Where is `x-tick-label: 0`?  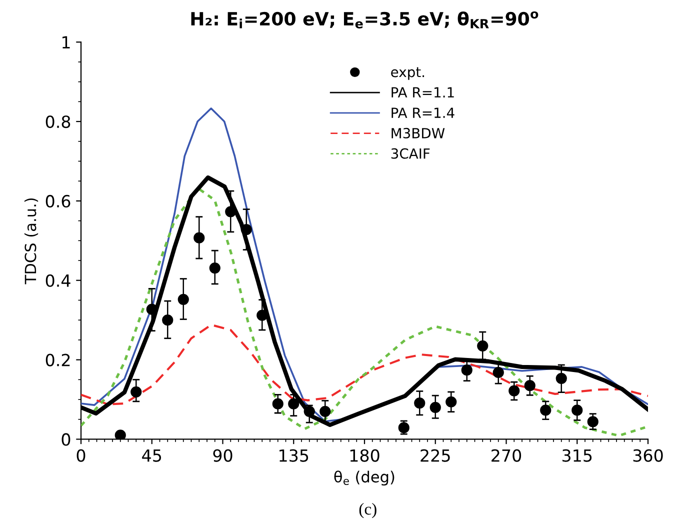
x-tick-label: 0 is located at coordinates (81, 455).